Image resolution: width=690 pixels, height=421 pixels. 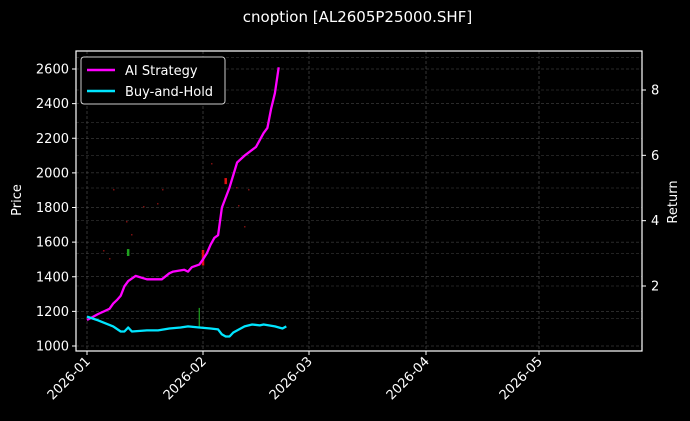 What do you see at coordinates (52, 173) in the screenshot?
I see `y-tick-label: 2000` at bounding box center [52, 173].